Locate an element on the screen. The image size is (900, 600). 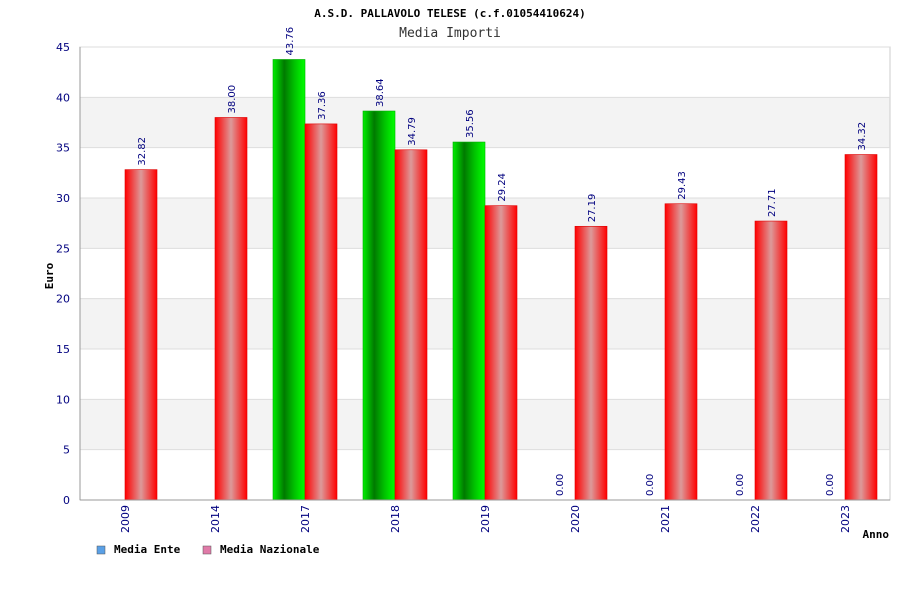
data-label-media-nazionale-2021: 29.43 is located at coordinates (682, 185).